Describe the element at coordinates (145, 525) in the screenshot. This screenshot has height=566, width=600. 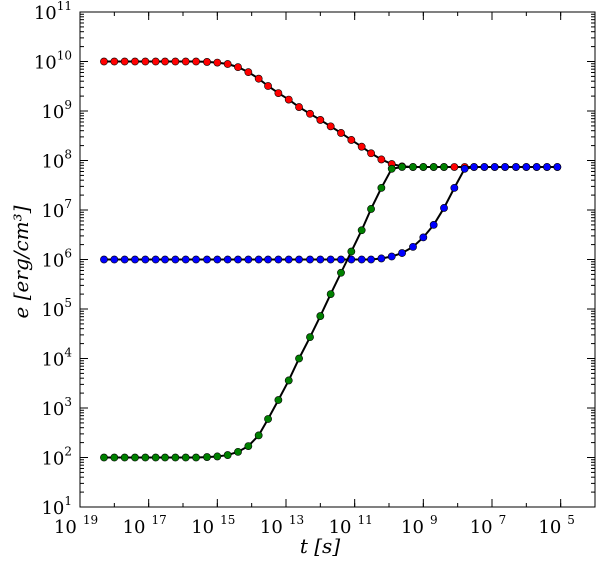
I see `x-tick-label: 10 17` at that location.